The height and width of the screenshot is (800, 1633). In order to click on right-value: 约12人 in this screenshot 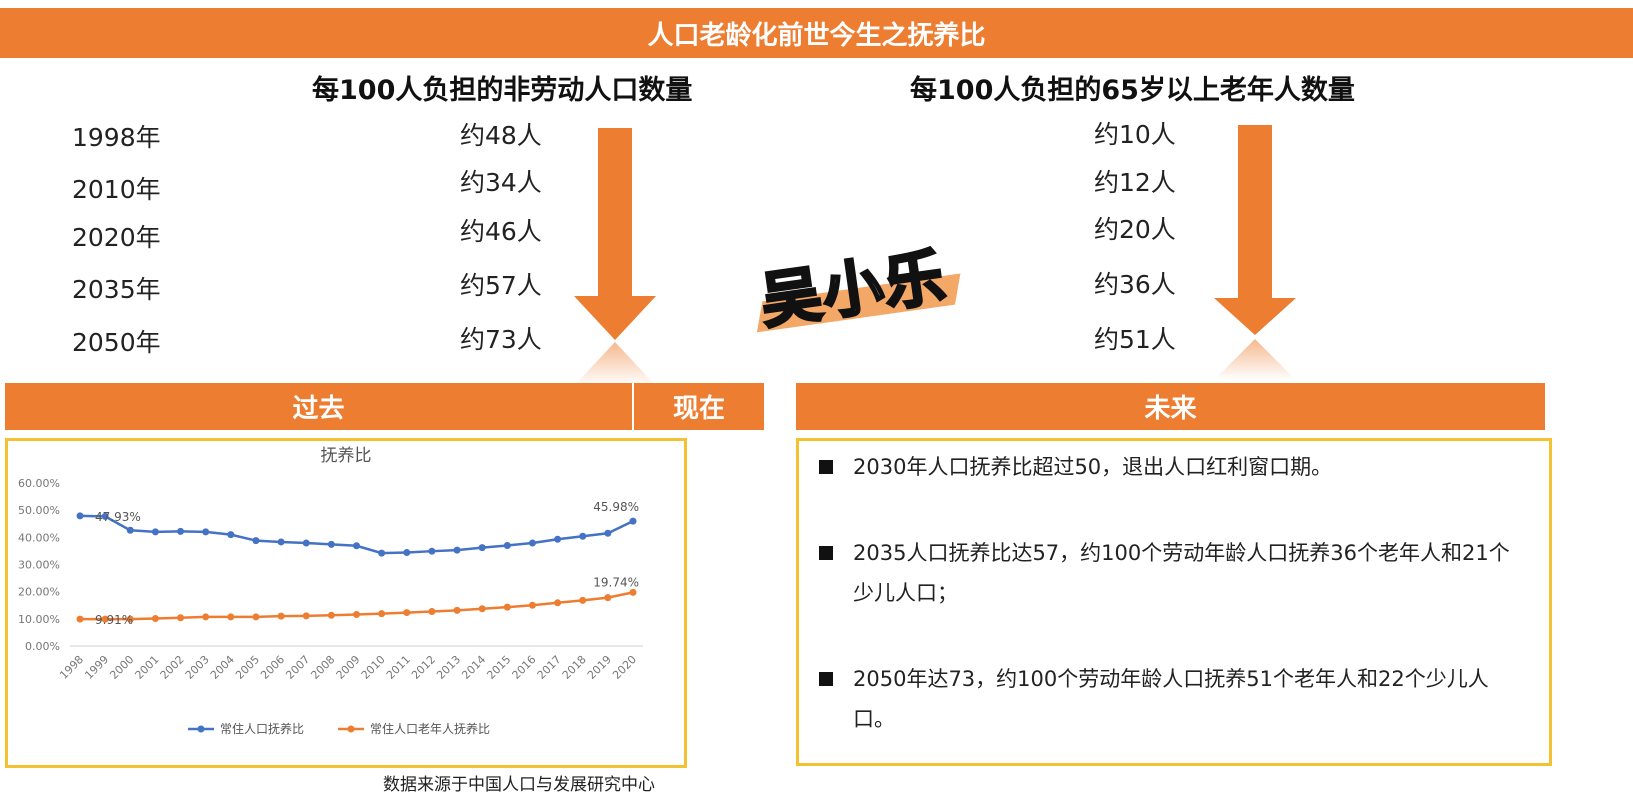, I will do `click(1135, 182)`.